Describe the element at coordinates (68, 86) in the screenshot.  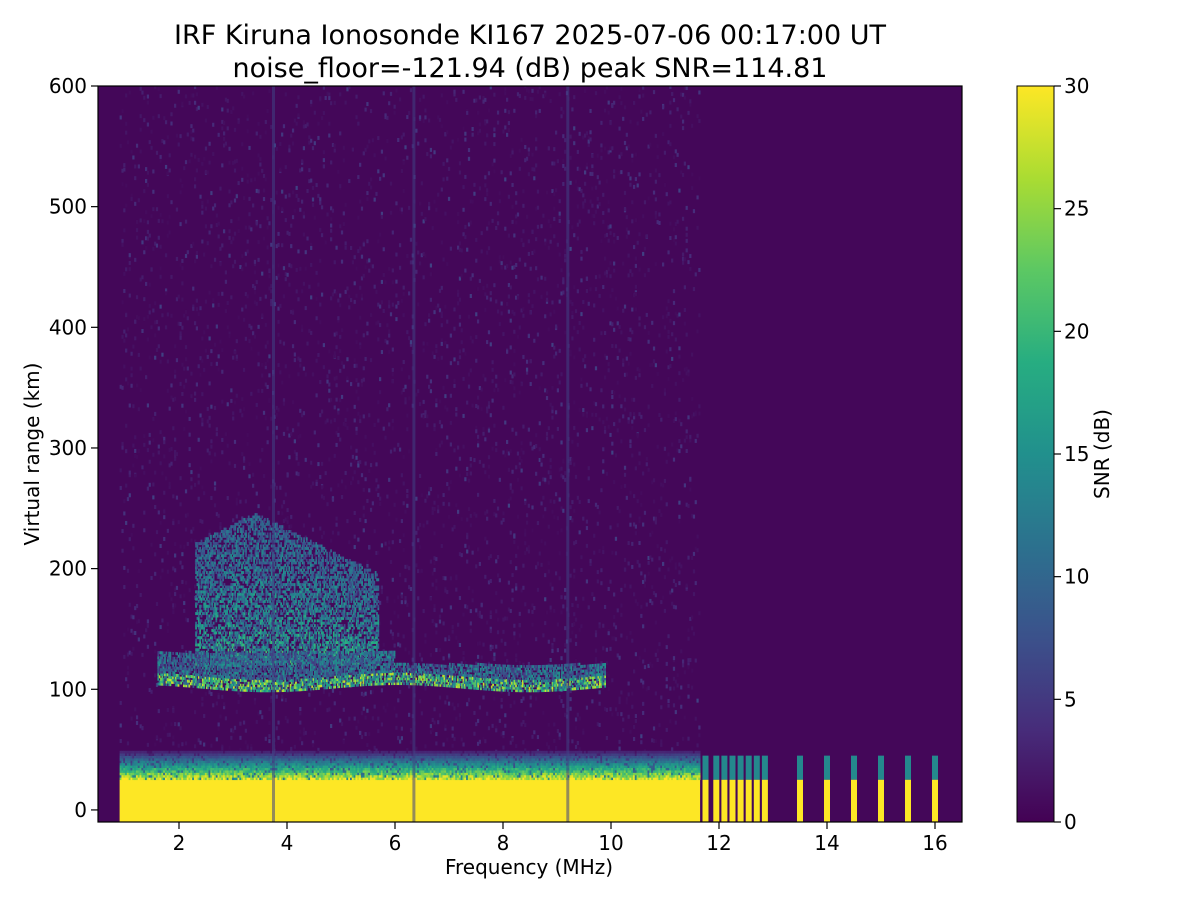
I see `y-tick-label: 600` at that location.